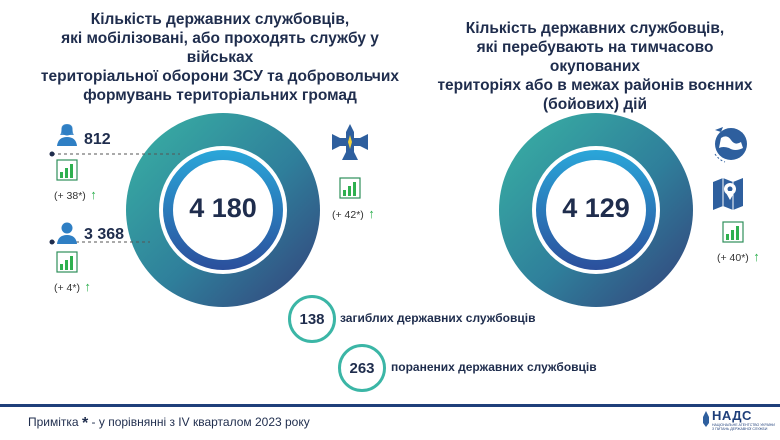 This screenshot has height=440, width=780. Describe the element at coordinates (730, 145) in the screenshot. I see `globe-plane-icon` at that location.